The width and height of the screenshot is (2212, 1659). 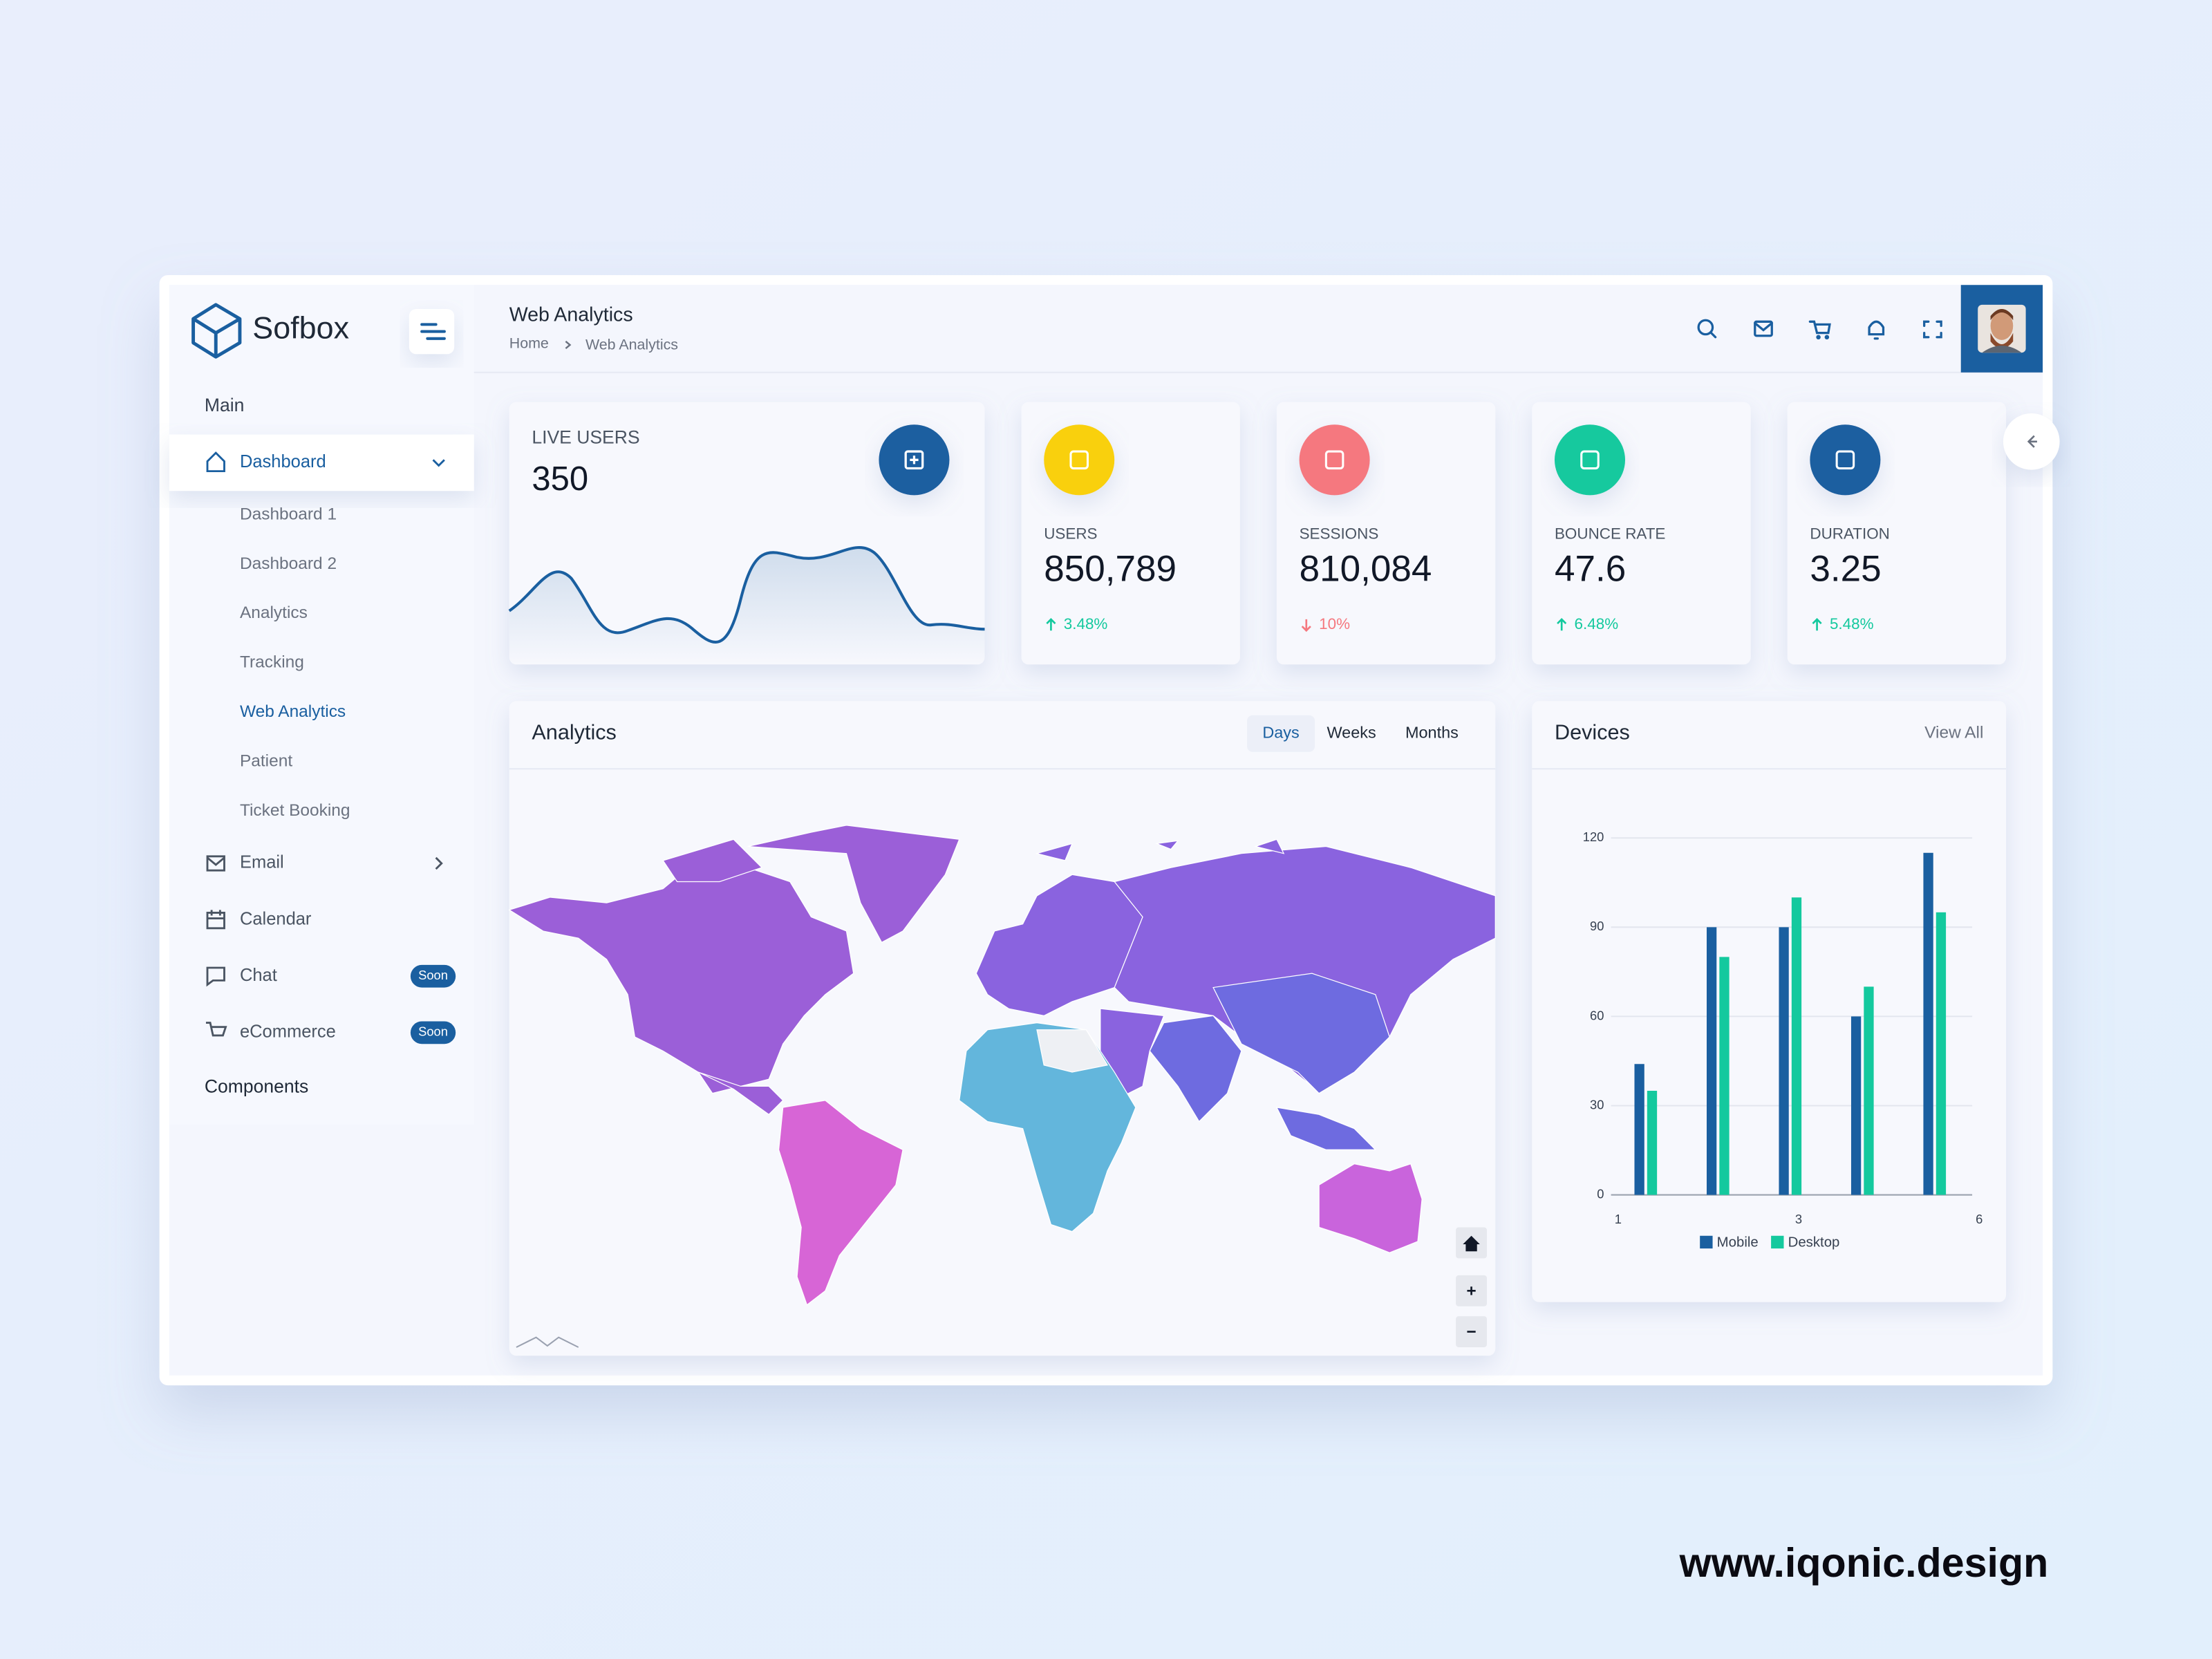 I want to click on x-tick-label: 3, so click(x=1798, y=1219).